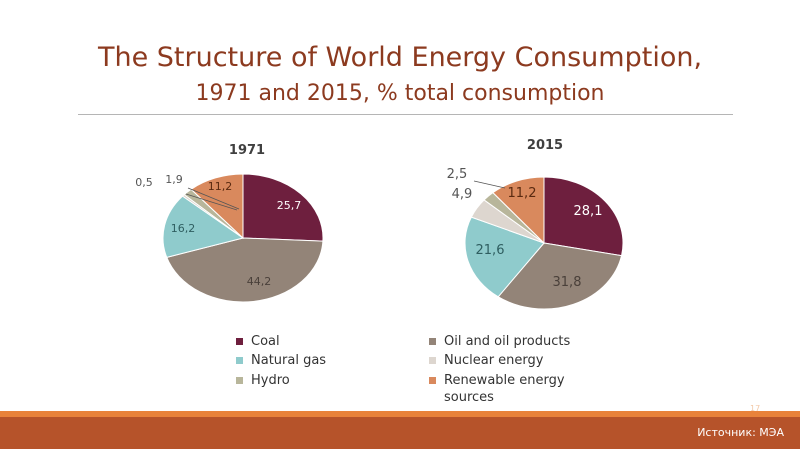  Describe the element at coordinates (518, 210) in the screenshot. I see `pie-slice-renewable-energy-sources` at that location.